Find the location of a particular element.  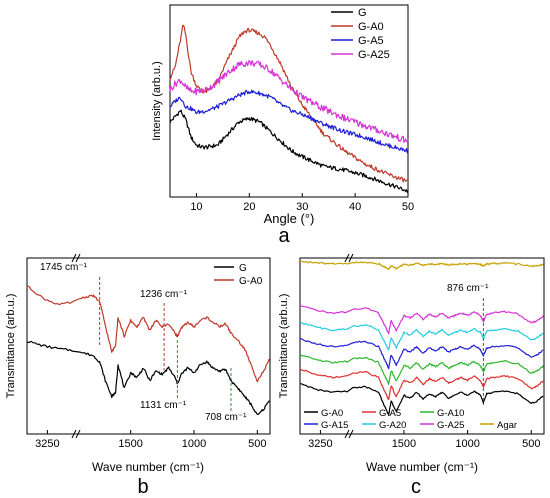

panel-b-ylabel: Transmitance (arb.u.) is located at coordinates (11, 346).